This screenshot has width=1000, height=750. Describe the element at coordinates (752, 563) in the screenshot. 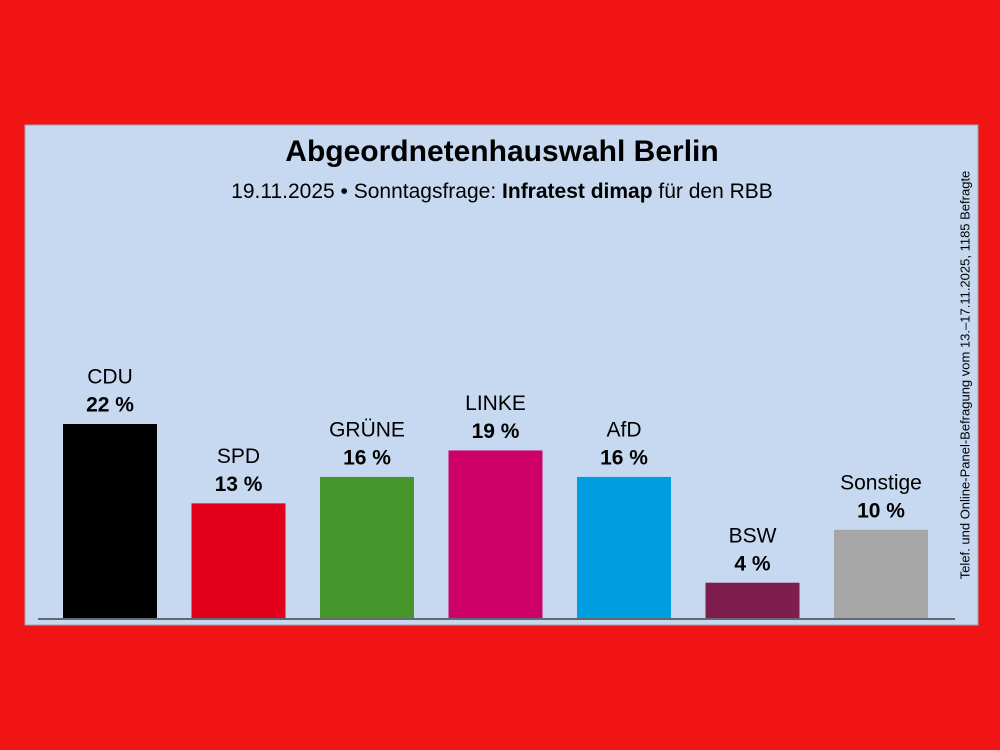

I see `value-label: 4 %` at that location.